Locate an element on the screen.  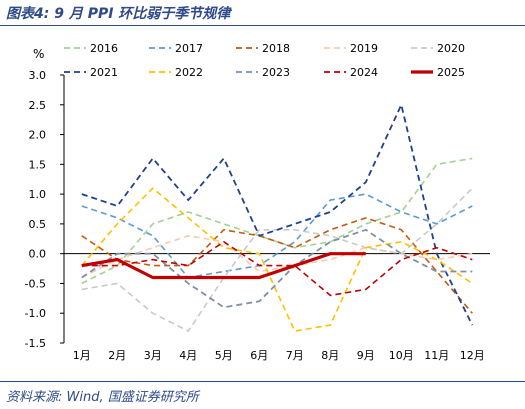
x-tick-label: 1月 is located at coordinates (82, 355).